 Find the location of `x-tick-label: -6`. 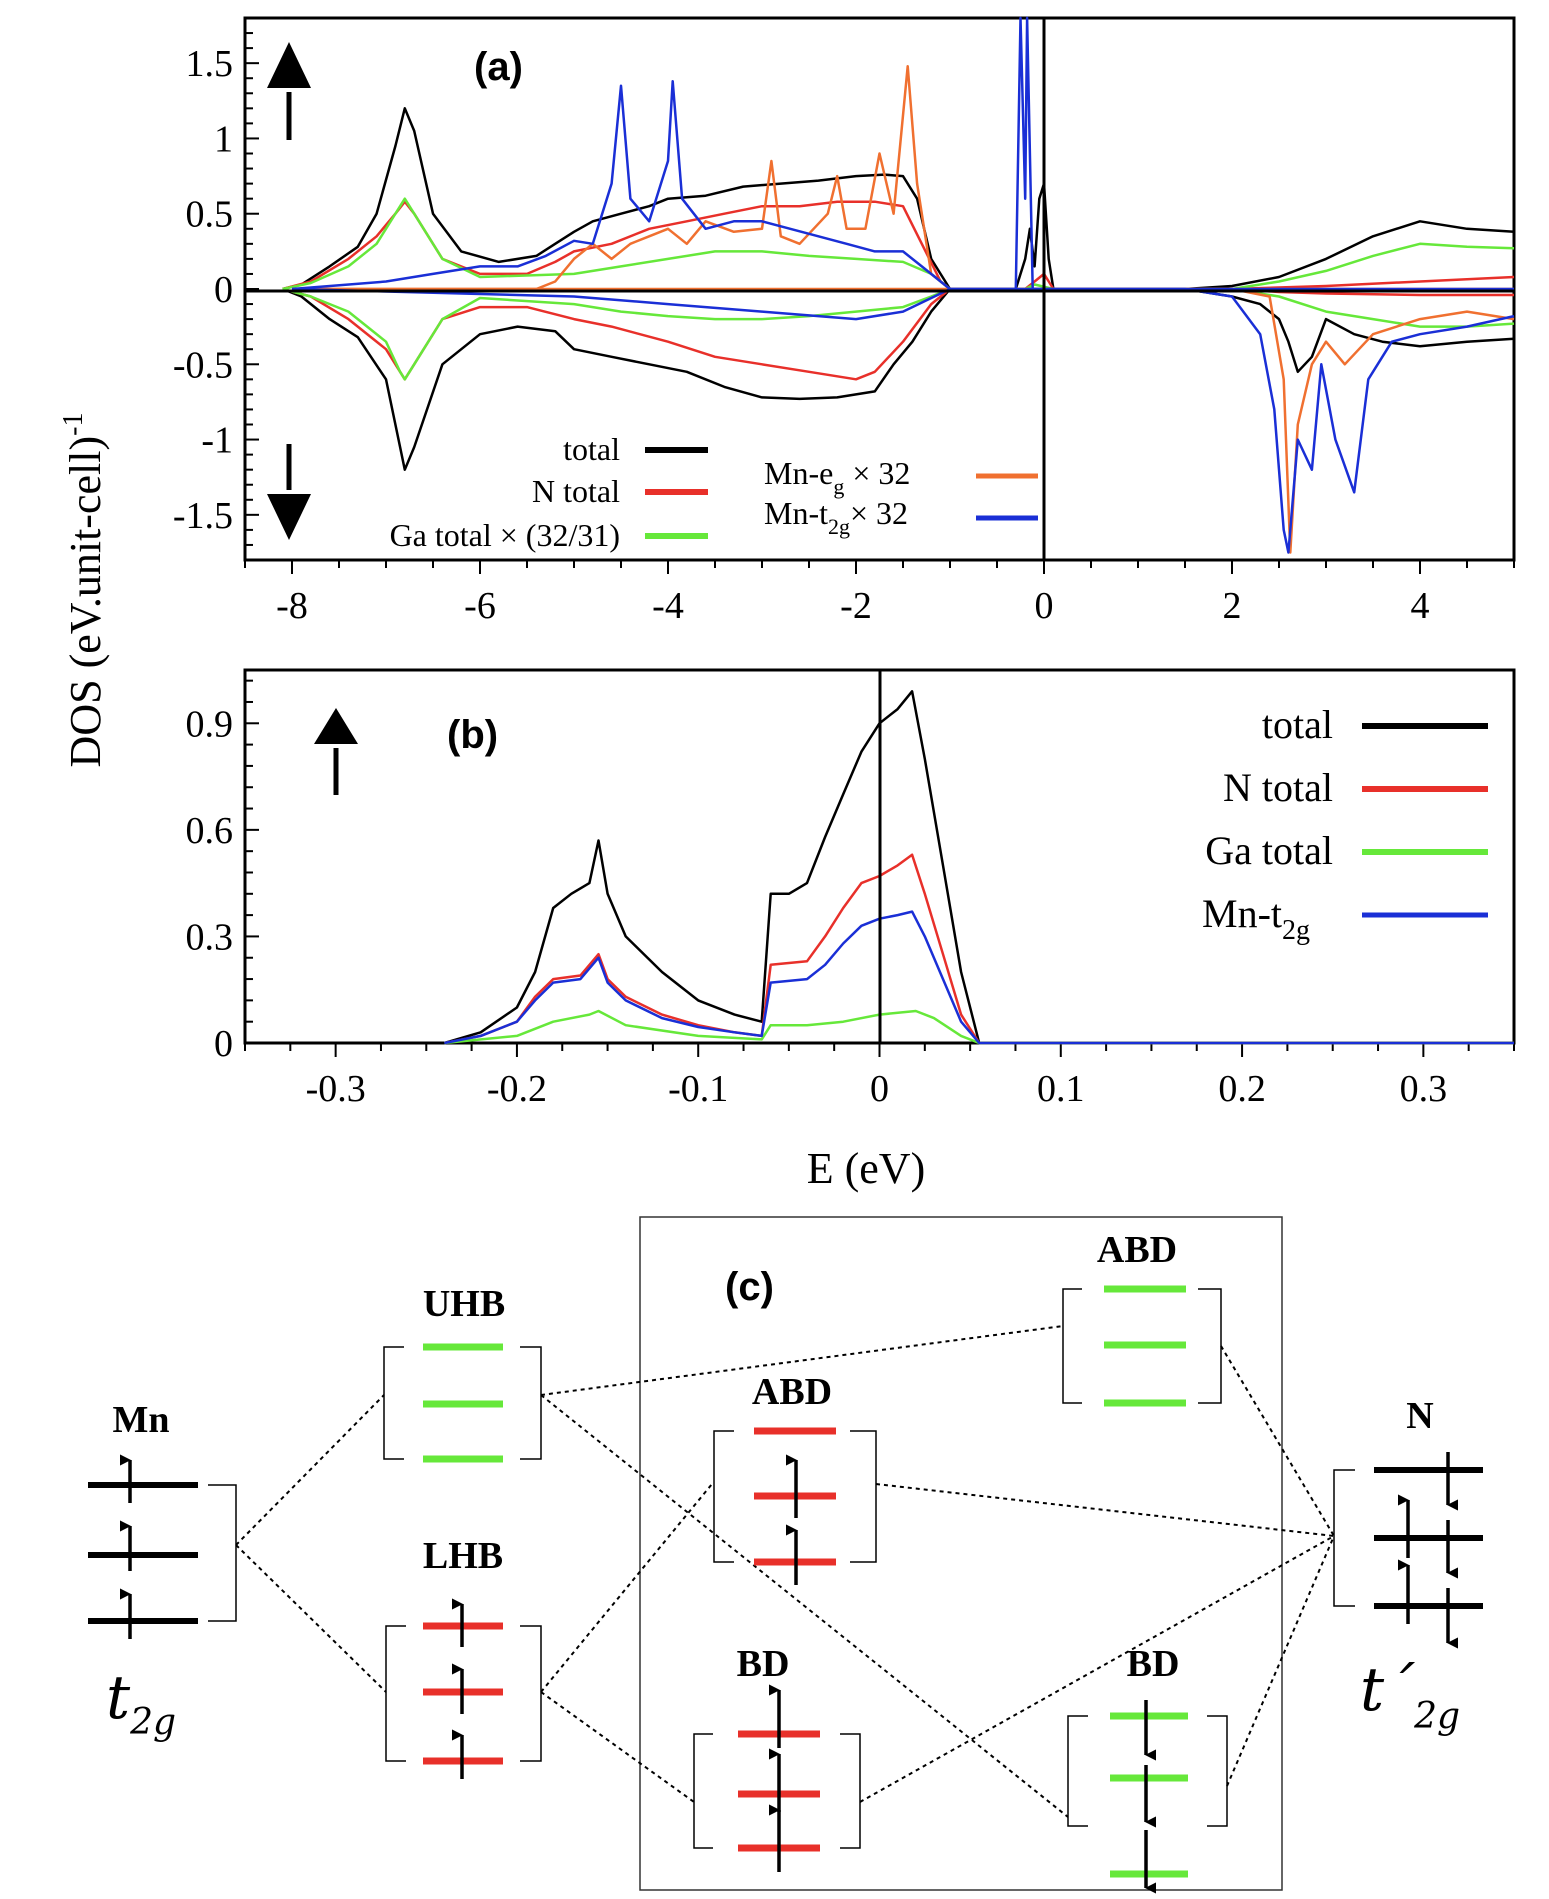

x-tick-label: -6 is located at coordinates (480, 606).